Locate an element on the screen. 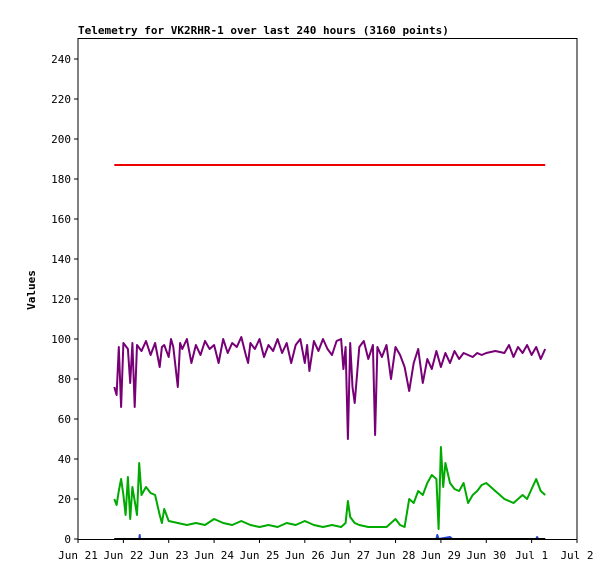 This screenshot has height=579, width=615. y-tick-label: 60 is located at coordinates (64, 419).